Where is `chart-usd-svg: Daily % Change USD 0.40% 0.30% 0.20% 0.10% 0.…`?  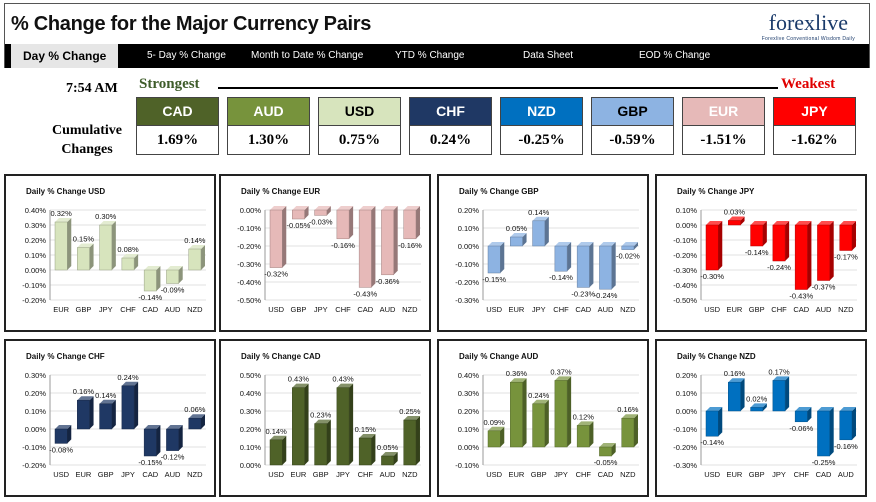
chart-usd-svg: Daily % Change USD 0.40% 0.30% 0.20% 0.10% 0.… is located at coordinates (114, 250).